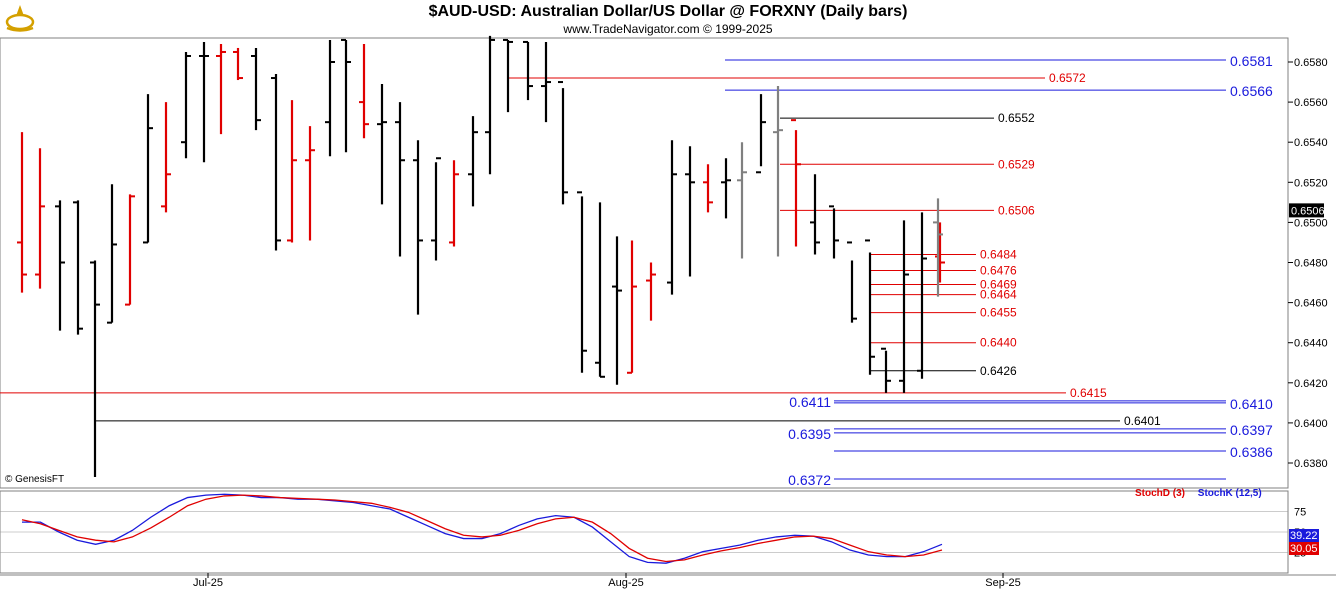 The height and width of the screenshot is (591, 1336). What do you see at coordinates (35, 479) in the screenshot?
I see `copyright-text: © GenesisFT` at bounding box center [35, 479].